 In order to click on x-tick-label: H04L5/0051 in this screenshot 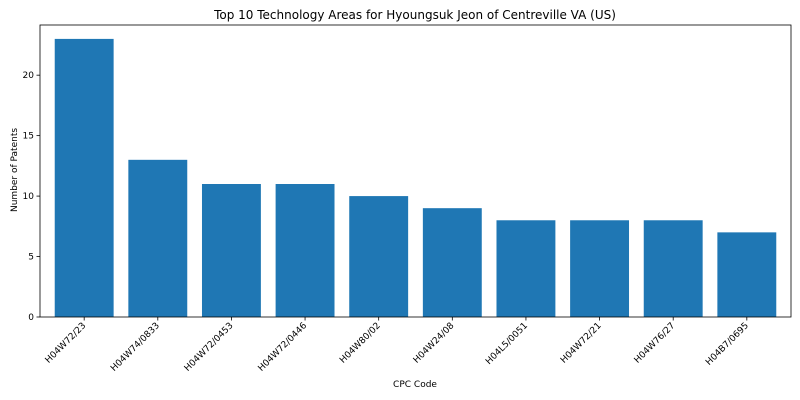, I will do `click(507, 344)`.